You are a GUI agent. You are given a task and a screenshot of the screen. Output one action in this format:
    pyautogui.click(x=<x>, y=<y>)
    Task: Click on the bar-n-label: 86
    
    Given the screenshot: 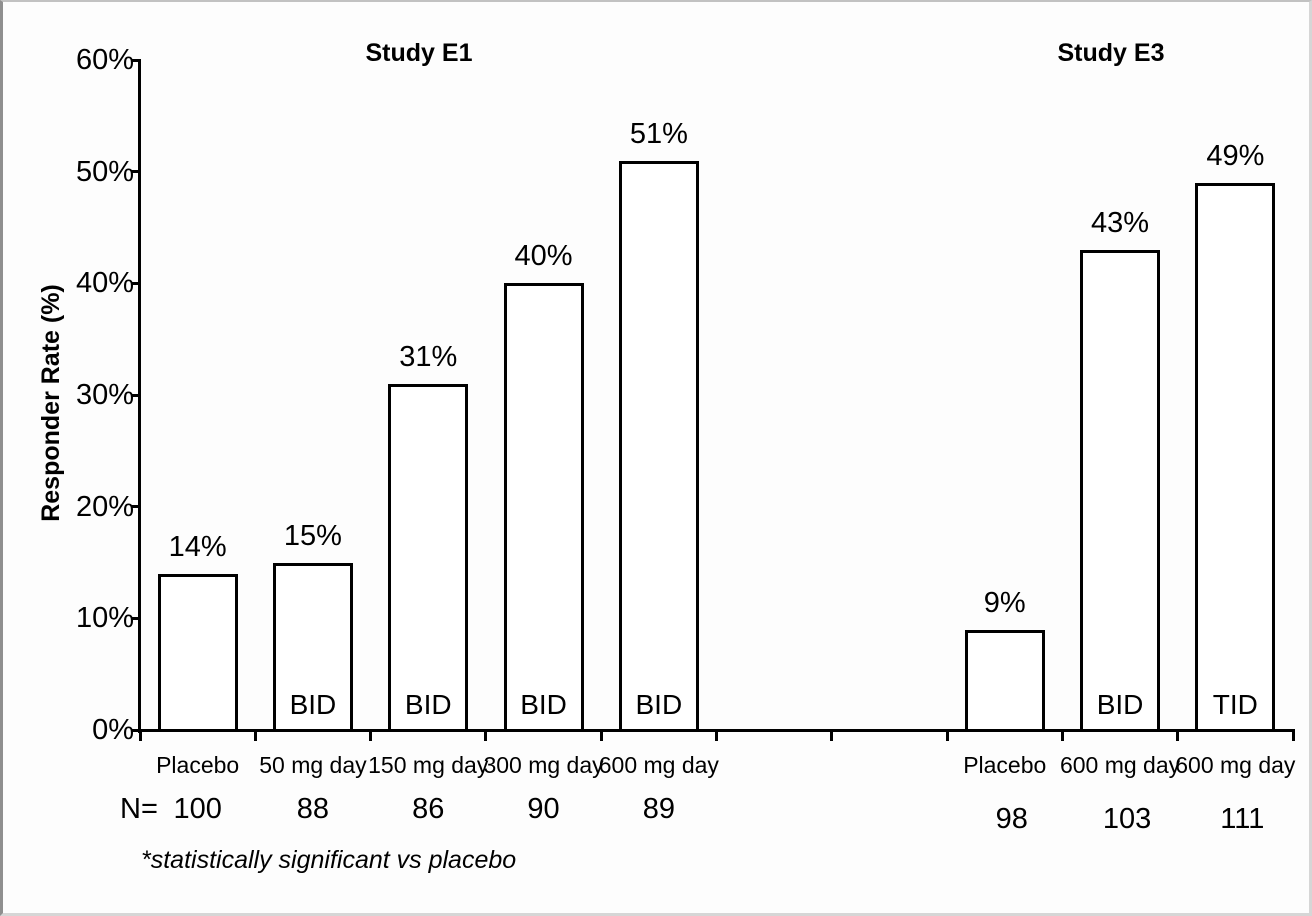 What is the action you would take?
    pyautogui.click(x=428, y=809)
    